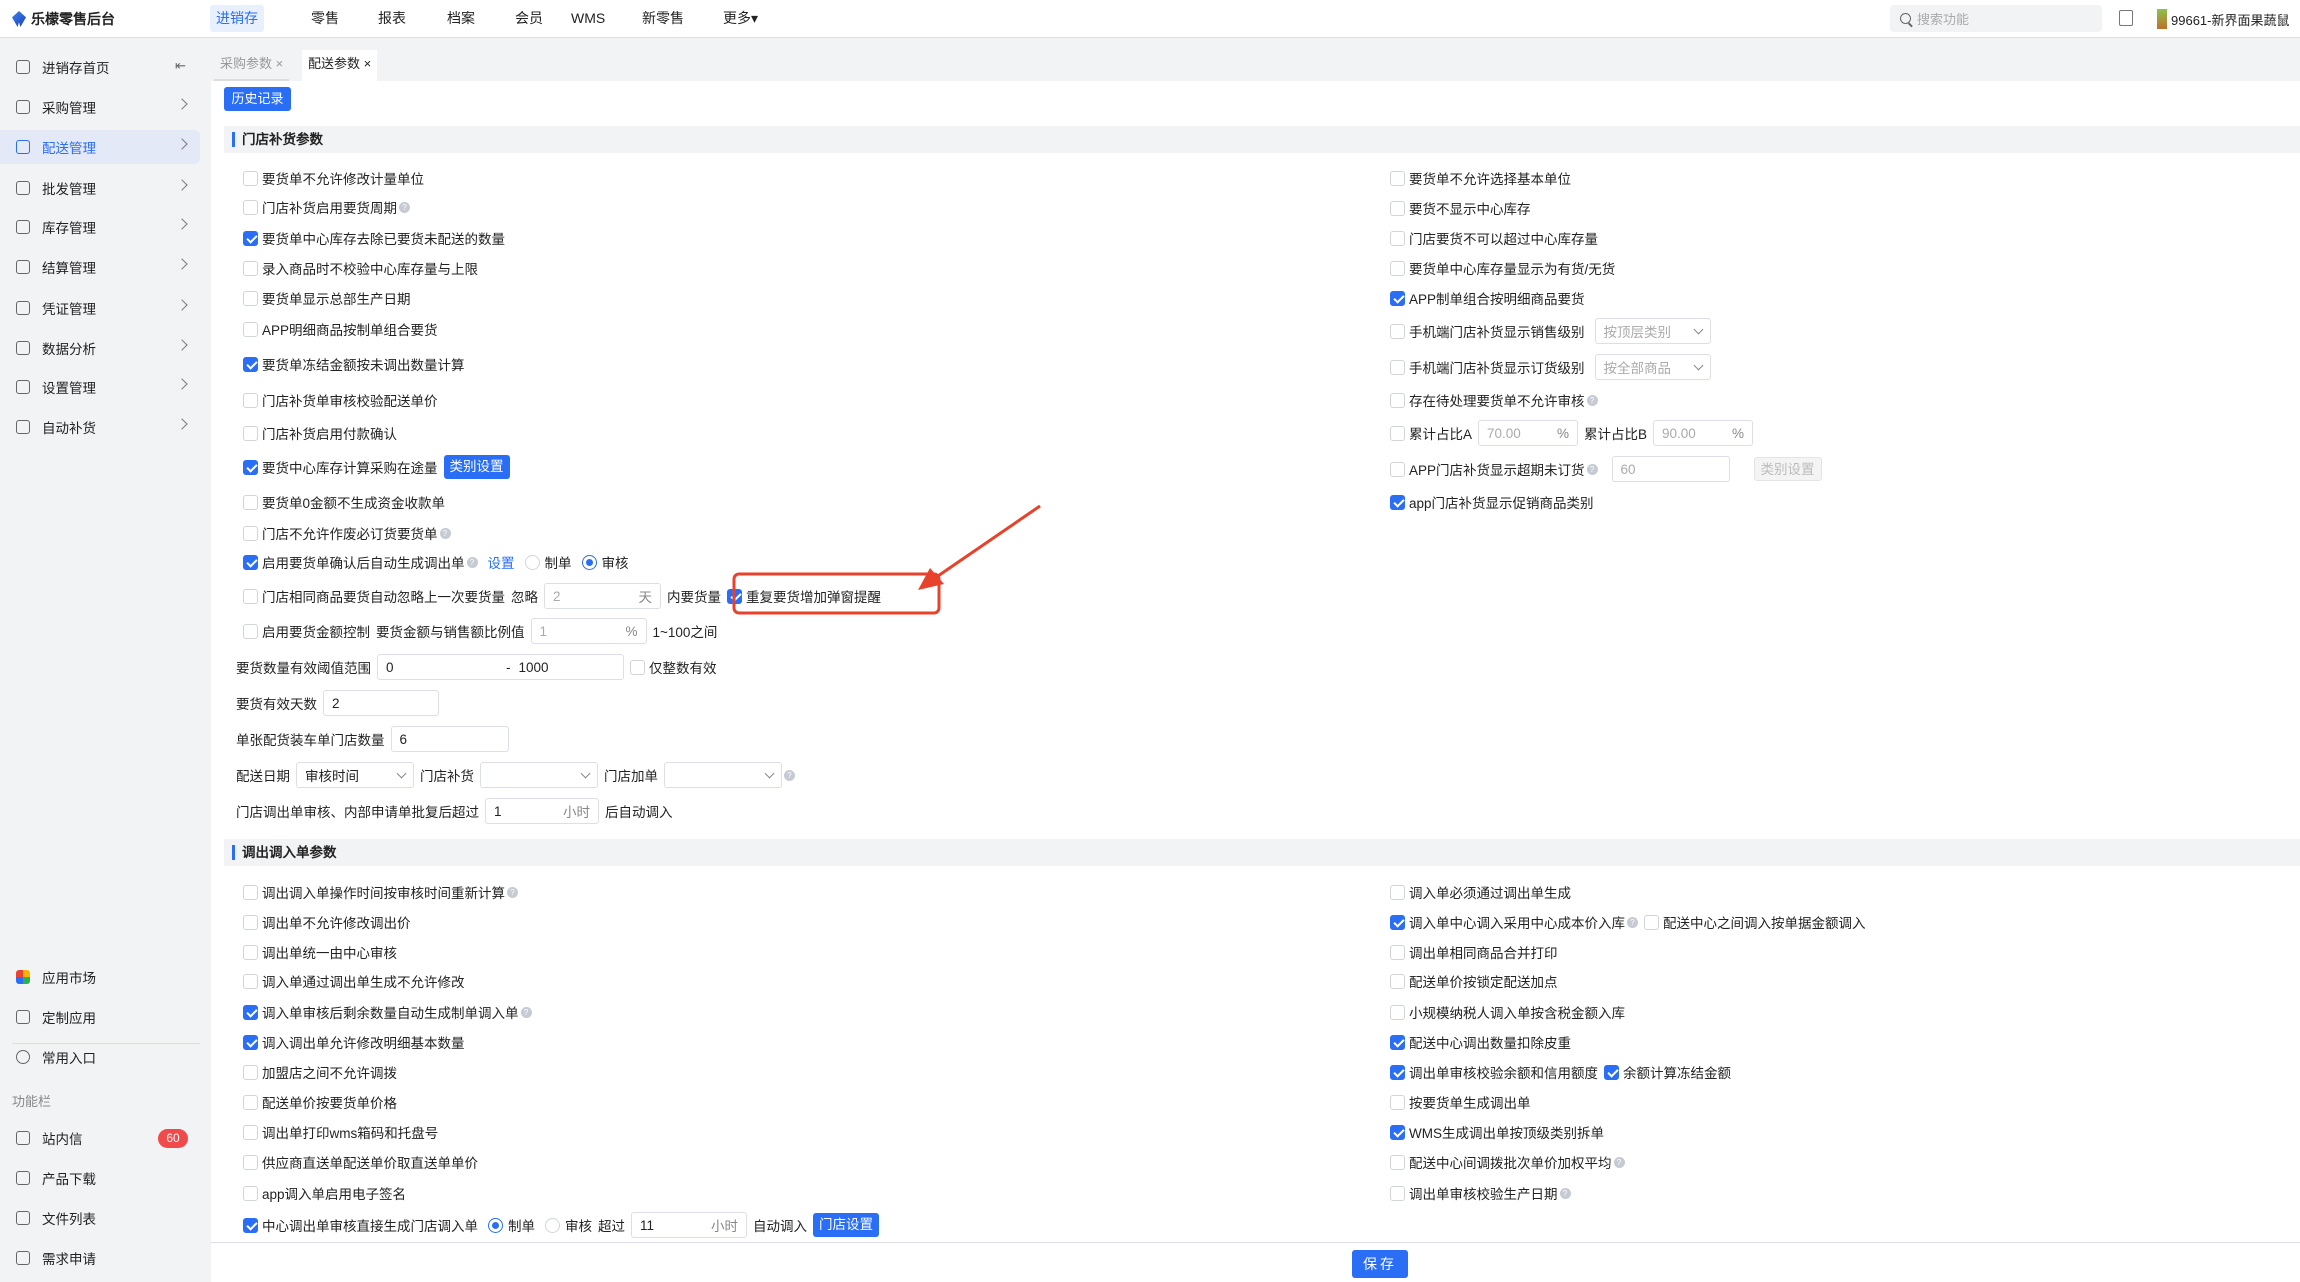 The image size is (2300, 1282). Describe the element at coordinates (100, 977) in the screenshot. I see `sidebar-bottom-item: 应用市场` at that location.